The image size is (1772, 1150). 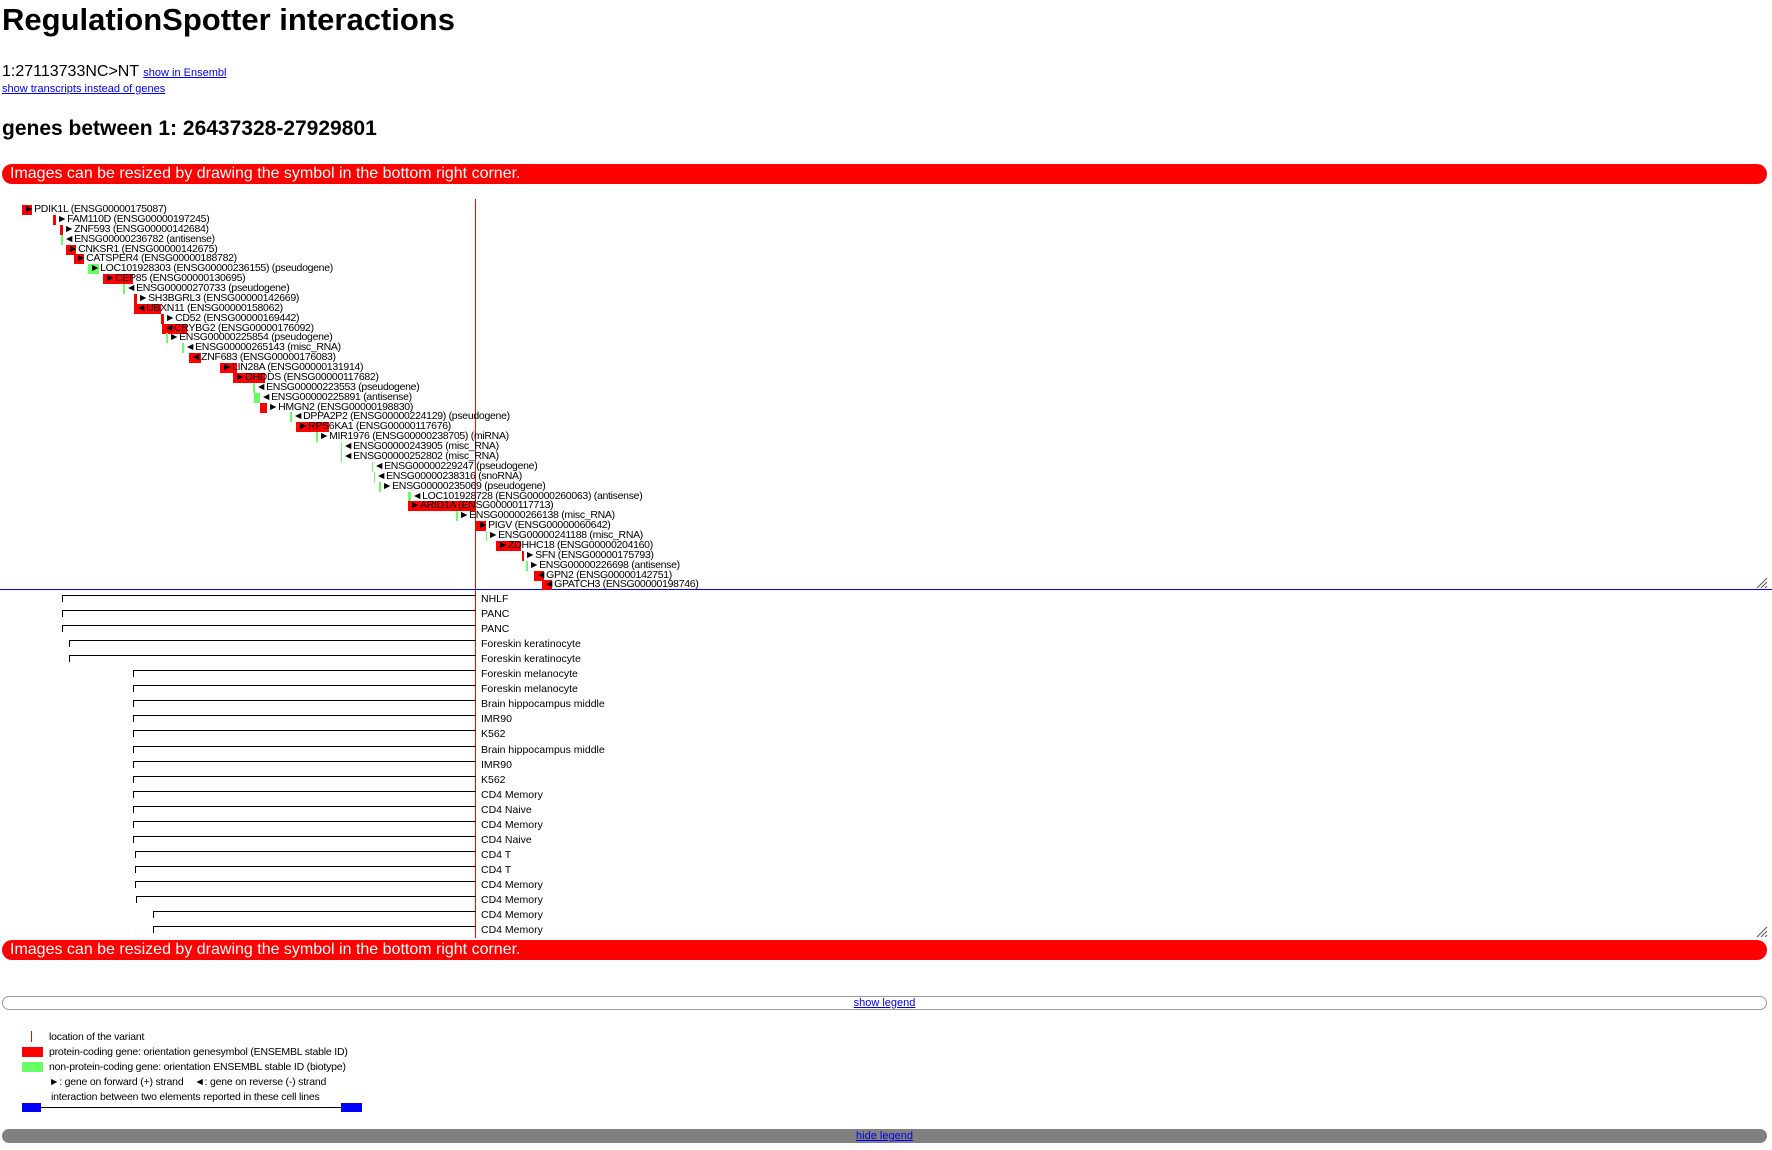 What do you see at coordinates (456, 465) in the screenshot?
I see `gene-label: ◄ENSG00000229247 (pseudogene)` at bounding box center [456, 465].